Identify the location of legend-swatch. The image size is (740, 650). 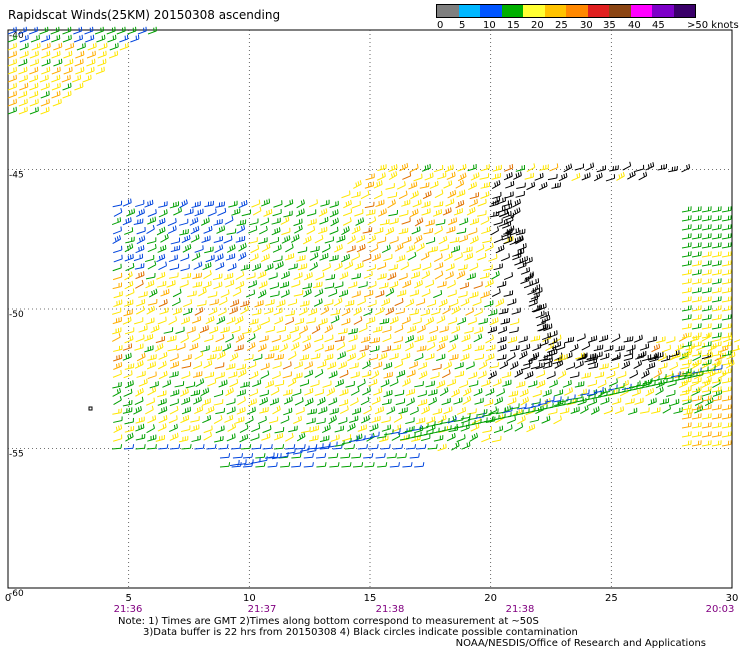
(512, 11).